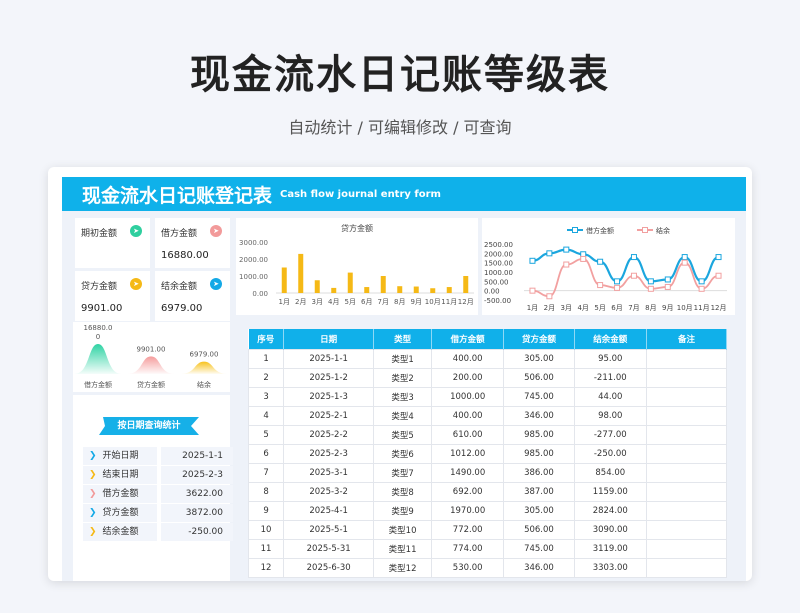 This screenshot has height=613, width=800. Describe the element at coordinates (467, 377) in the screenshot. I see `table-cell: 200.00` at that location.